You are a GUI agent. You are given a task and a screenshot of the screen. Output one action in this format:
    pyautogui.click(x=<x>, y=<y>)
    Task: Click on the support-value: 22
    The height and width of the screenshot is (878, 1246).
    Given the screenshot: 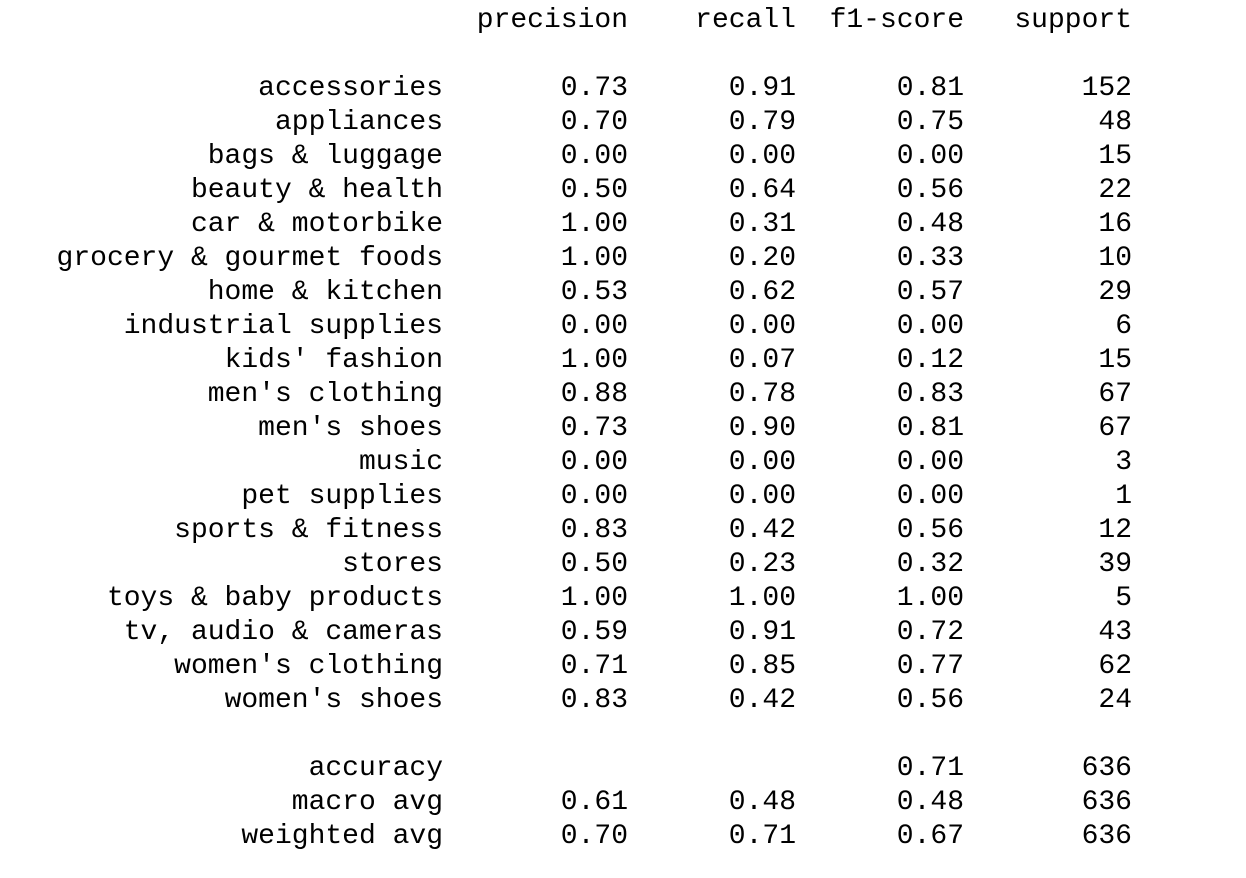 What is the action you would take?
    pyautogui.click(x=1115, y=190)
    